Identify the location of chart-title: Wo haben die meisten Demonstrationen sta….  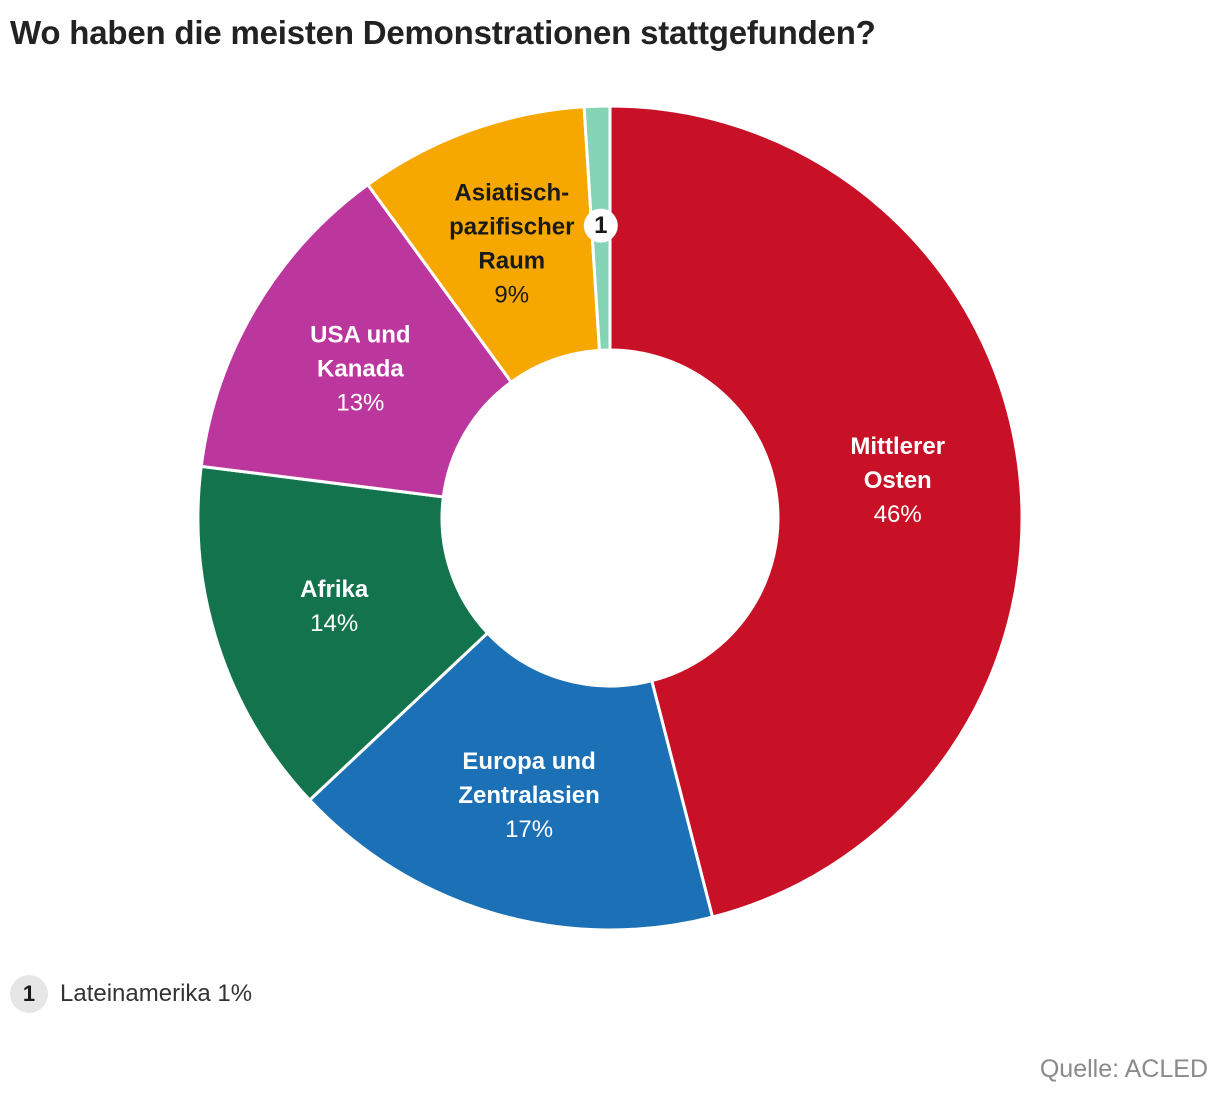
(443, 32).